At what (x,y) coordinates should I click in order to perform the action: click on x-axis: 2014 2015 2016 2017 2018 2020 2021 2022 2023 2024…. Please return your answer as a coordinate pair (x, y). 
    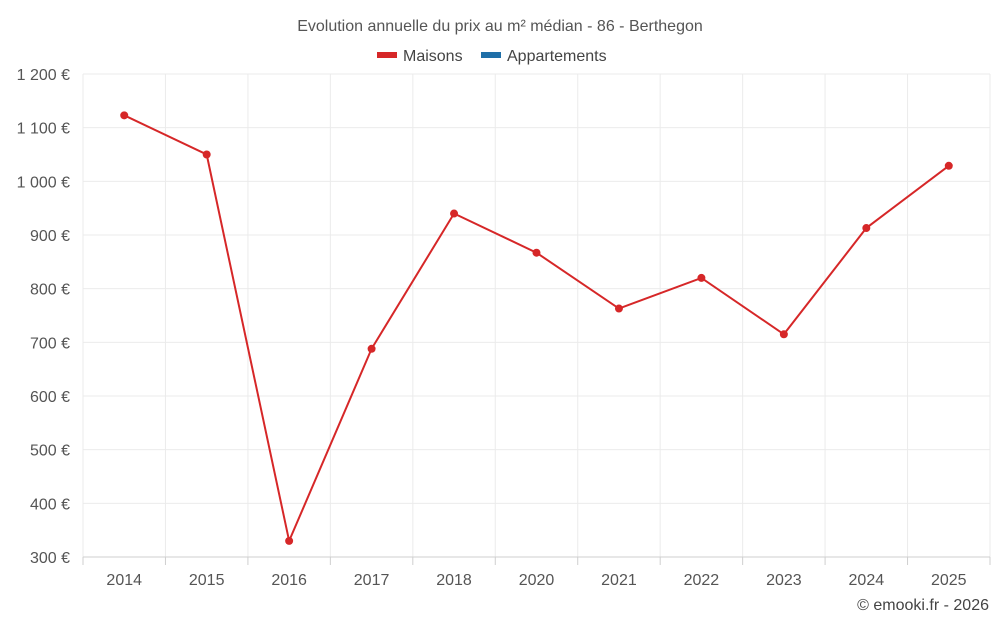
    Looking at the image, I should click on (536, 572).